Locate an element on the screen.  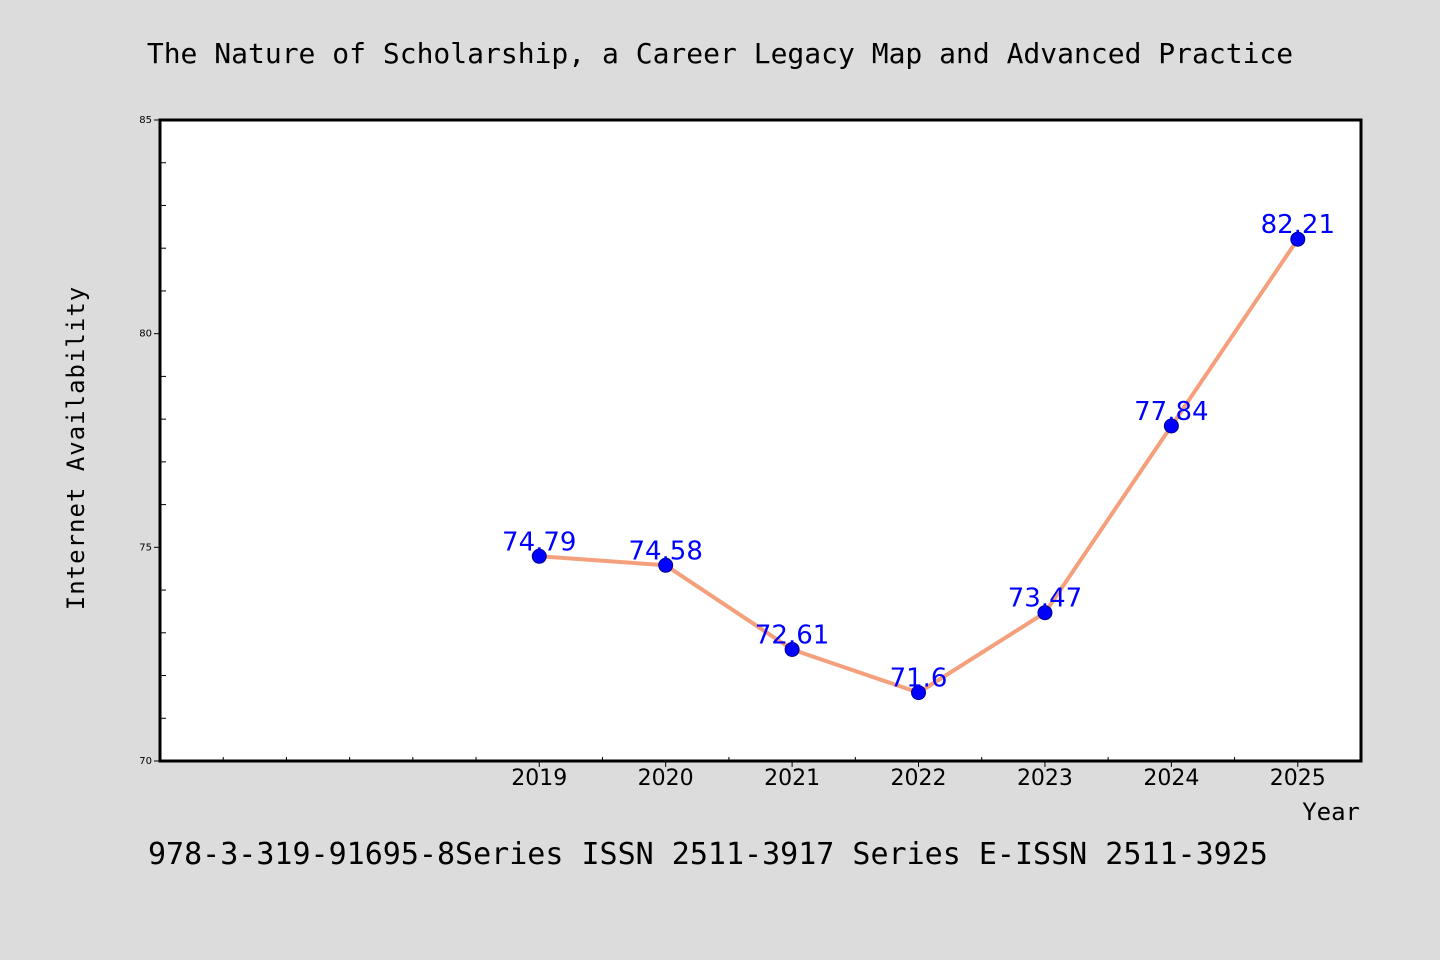
data-label: 74.58 is located at coordinates (665, 551).